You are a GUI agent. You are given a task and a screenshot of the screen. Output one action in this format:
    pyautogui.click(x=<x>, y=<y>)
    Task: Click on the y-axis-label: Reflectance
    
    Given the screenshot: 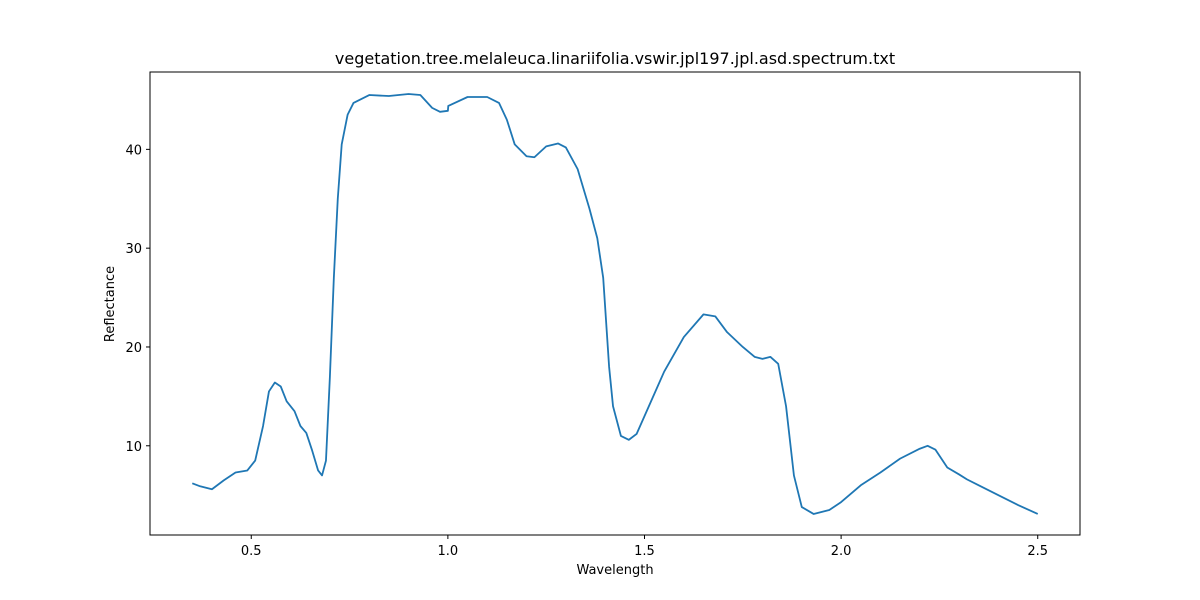 What is the action you would take?
    pyautogui.click(x=110, y=304)
    